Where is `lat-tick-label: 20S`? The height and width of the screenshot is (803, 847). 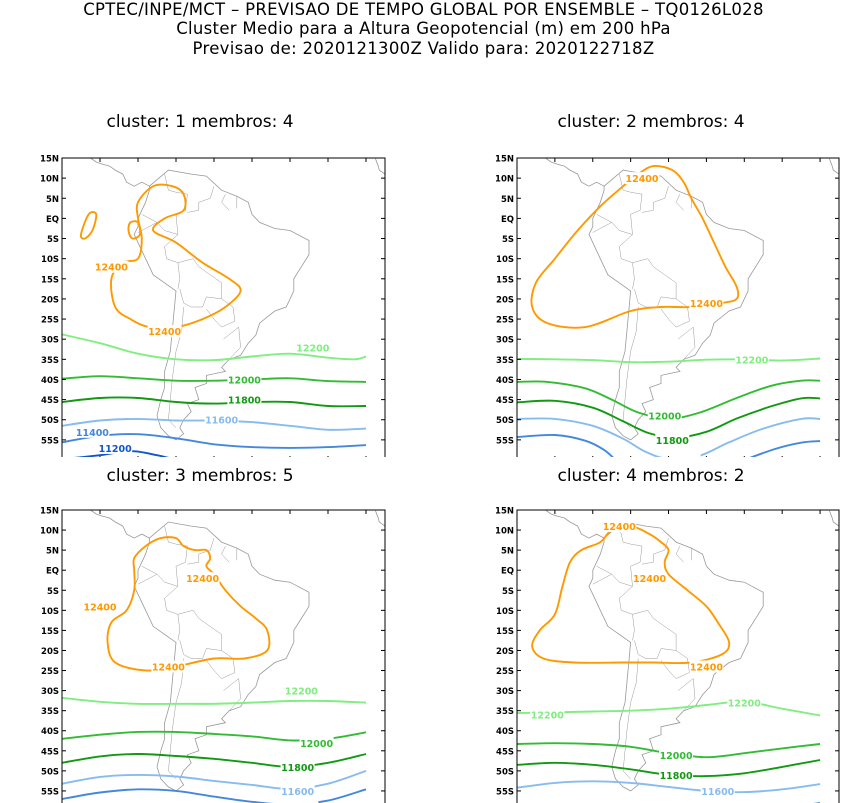 lat-tick-label: 20S is located at coordinates (505, 300).